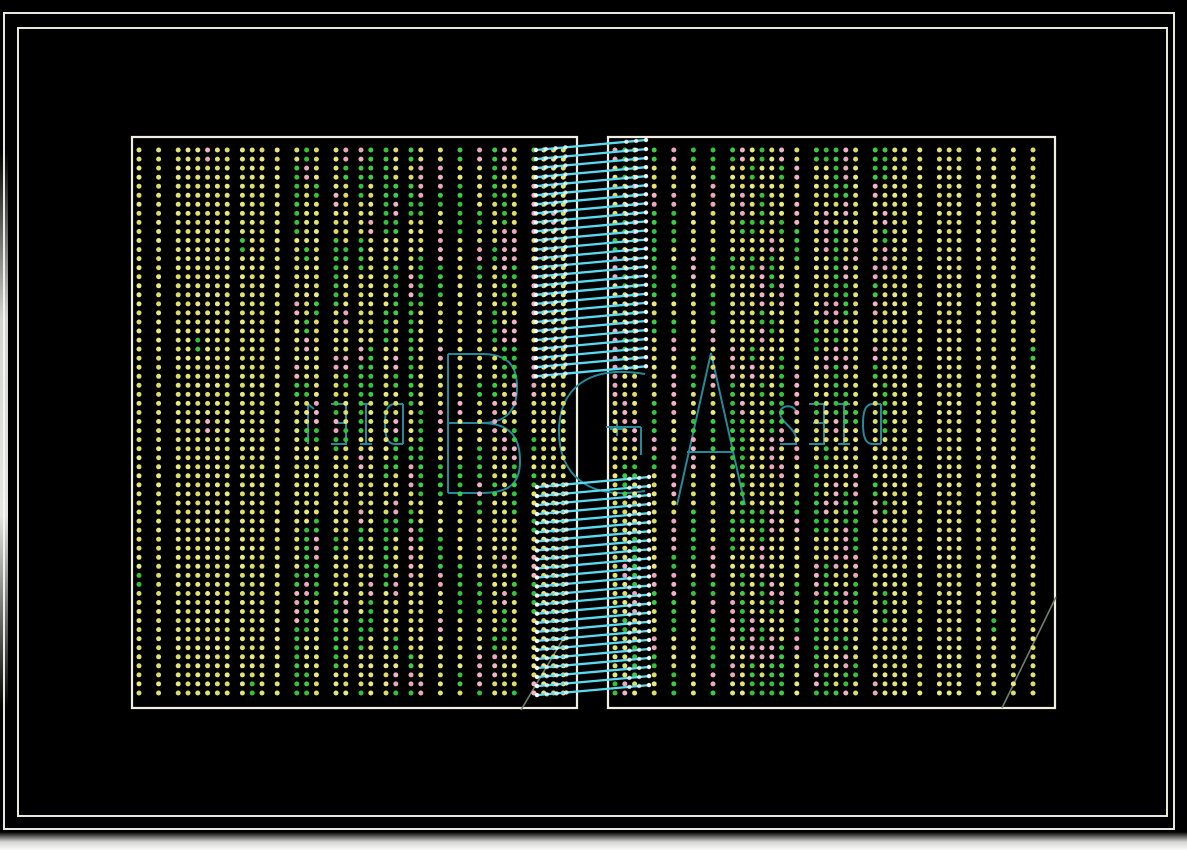 Image resolution: width=1187 pixels, height=850 pixels. Describe the element at coordinates (711, 429) in the screenshot. I see `big-letter-A` at that location.